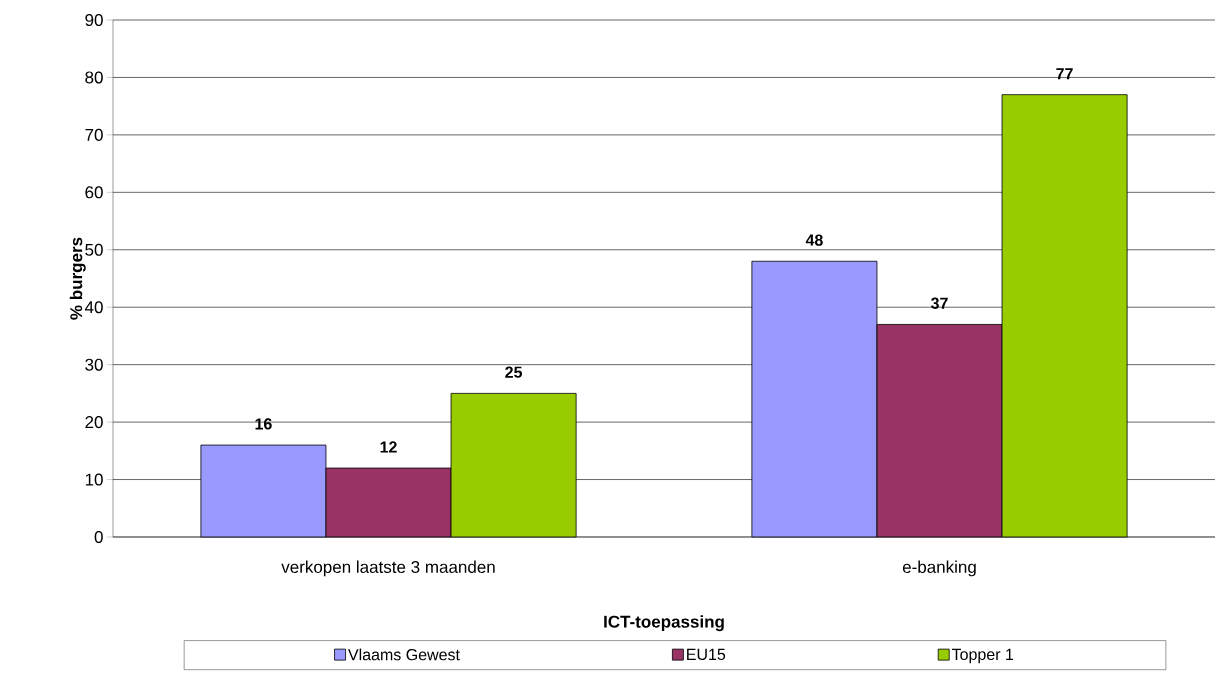  I want to click on x-axis-title: ICT-toepassing, so click(664, 623).